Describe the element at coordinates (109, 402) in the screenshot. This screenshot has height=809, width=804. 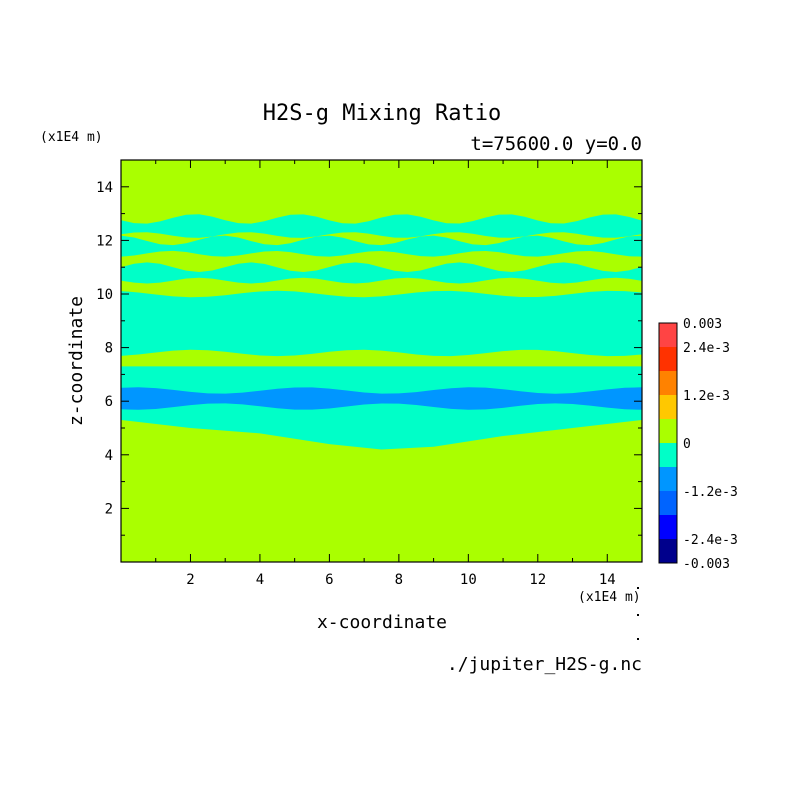
I see `y-tick-label: 6` at that location.